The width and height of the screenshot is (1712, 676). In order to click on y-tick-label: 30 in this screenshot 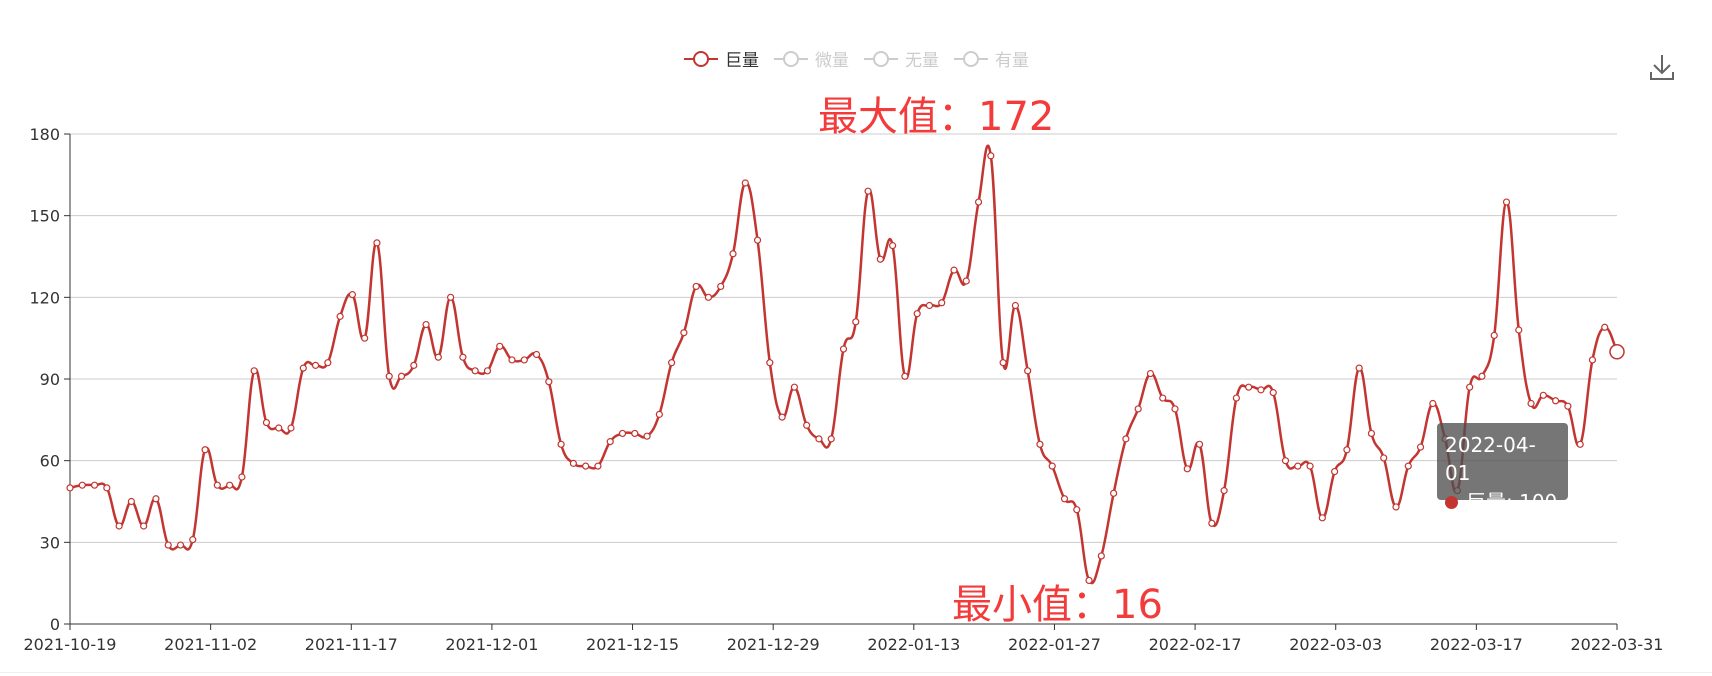, I will do `click(50, 542)`.